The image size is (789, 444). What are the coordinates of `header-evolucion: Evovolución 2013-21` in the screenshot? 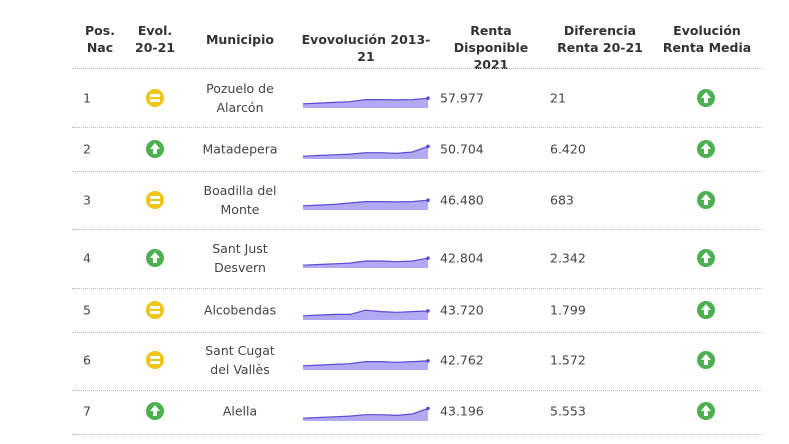 It's located at (366, 48).